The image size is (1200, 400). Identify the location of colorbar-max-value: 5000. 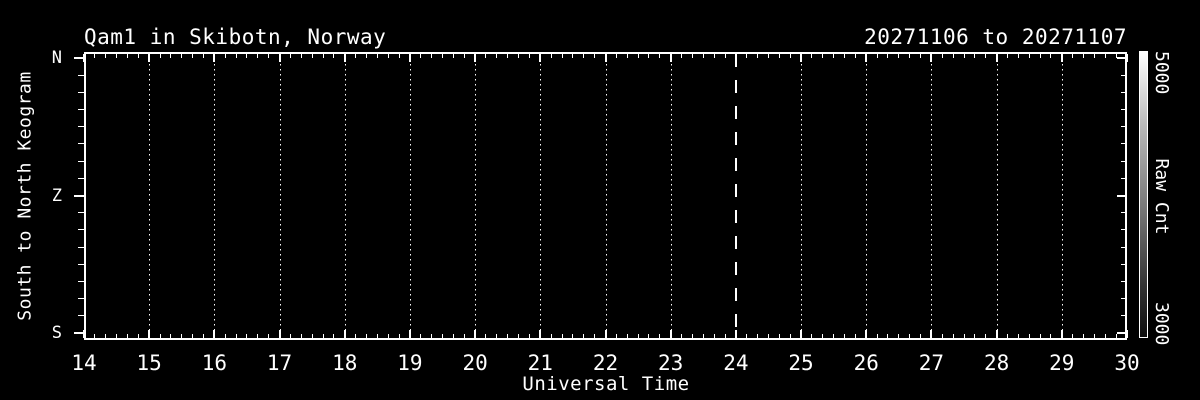
(1161, 73).